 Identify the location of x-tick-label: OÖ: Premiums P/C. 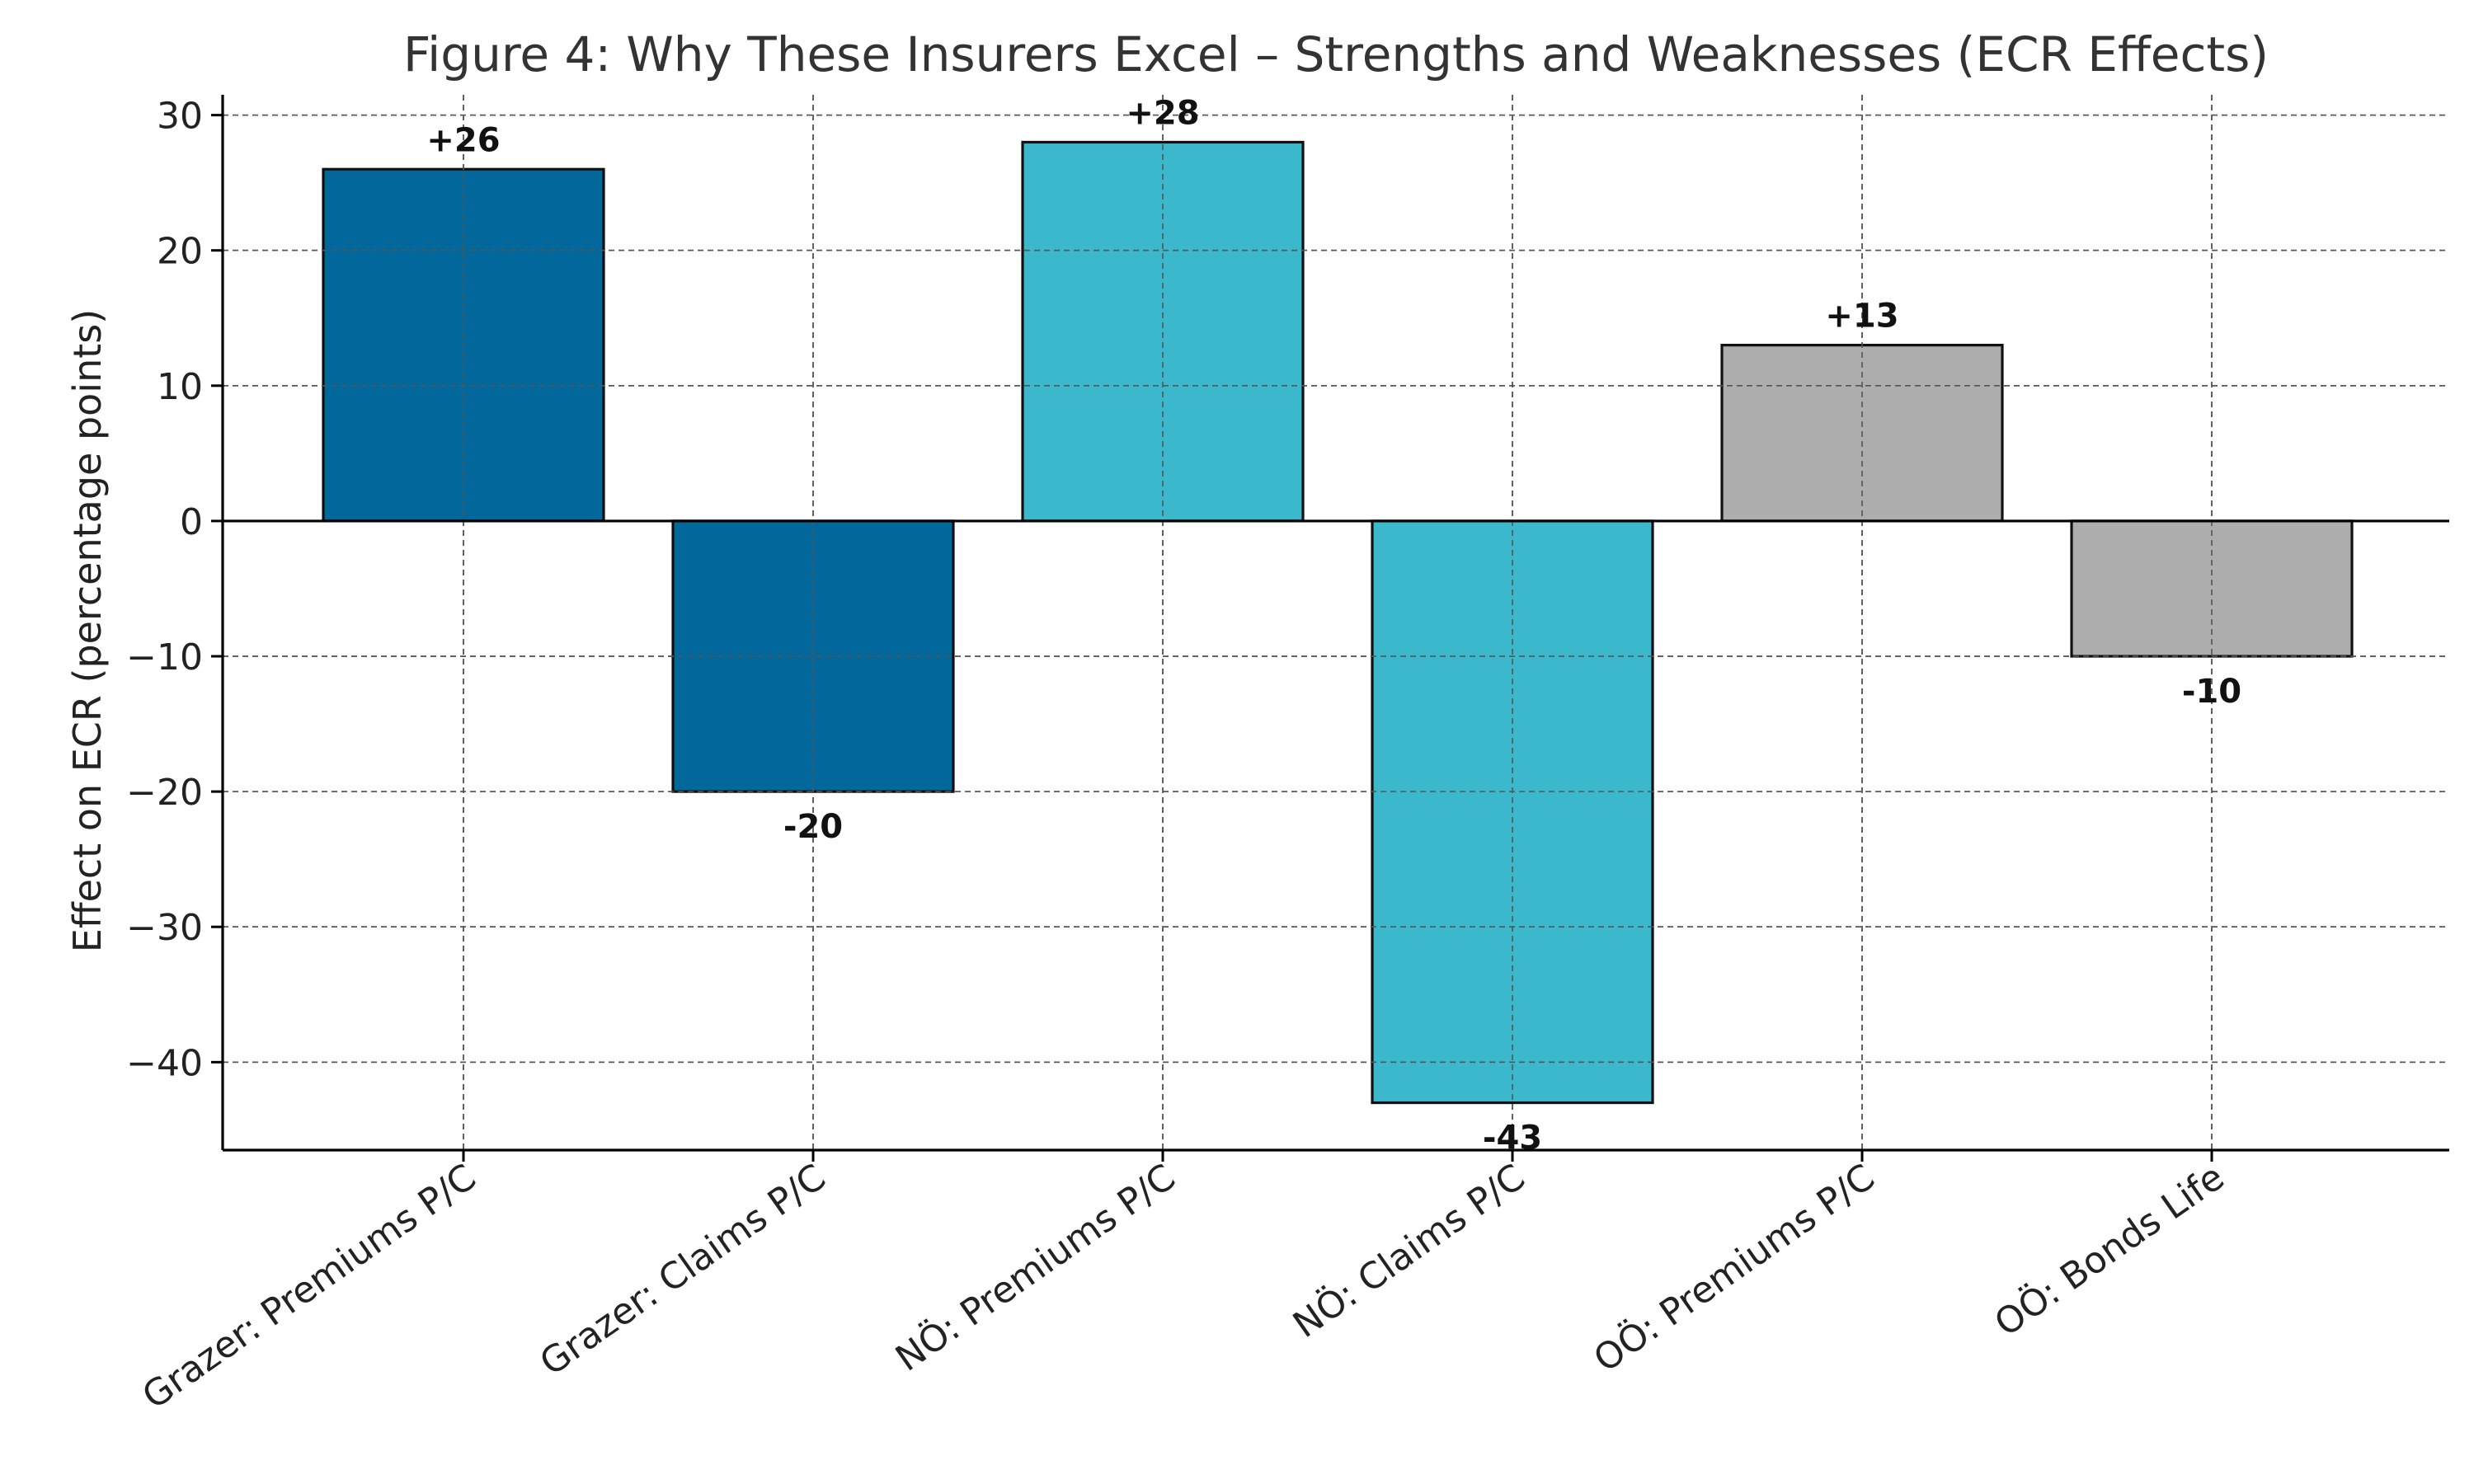
(1734, 1267).